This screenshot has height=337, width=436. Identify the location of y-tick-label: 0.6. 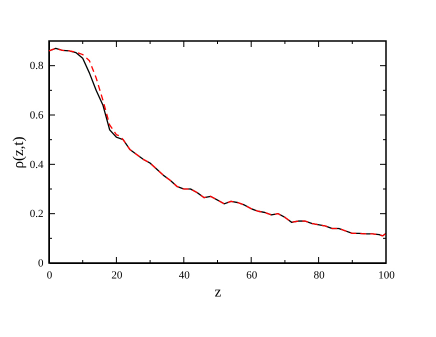
(37, 116).